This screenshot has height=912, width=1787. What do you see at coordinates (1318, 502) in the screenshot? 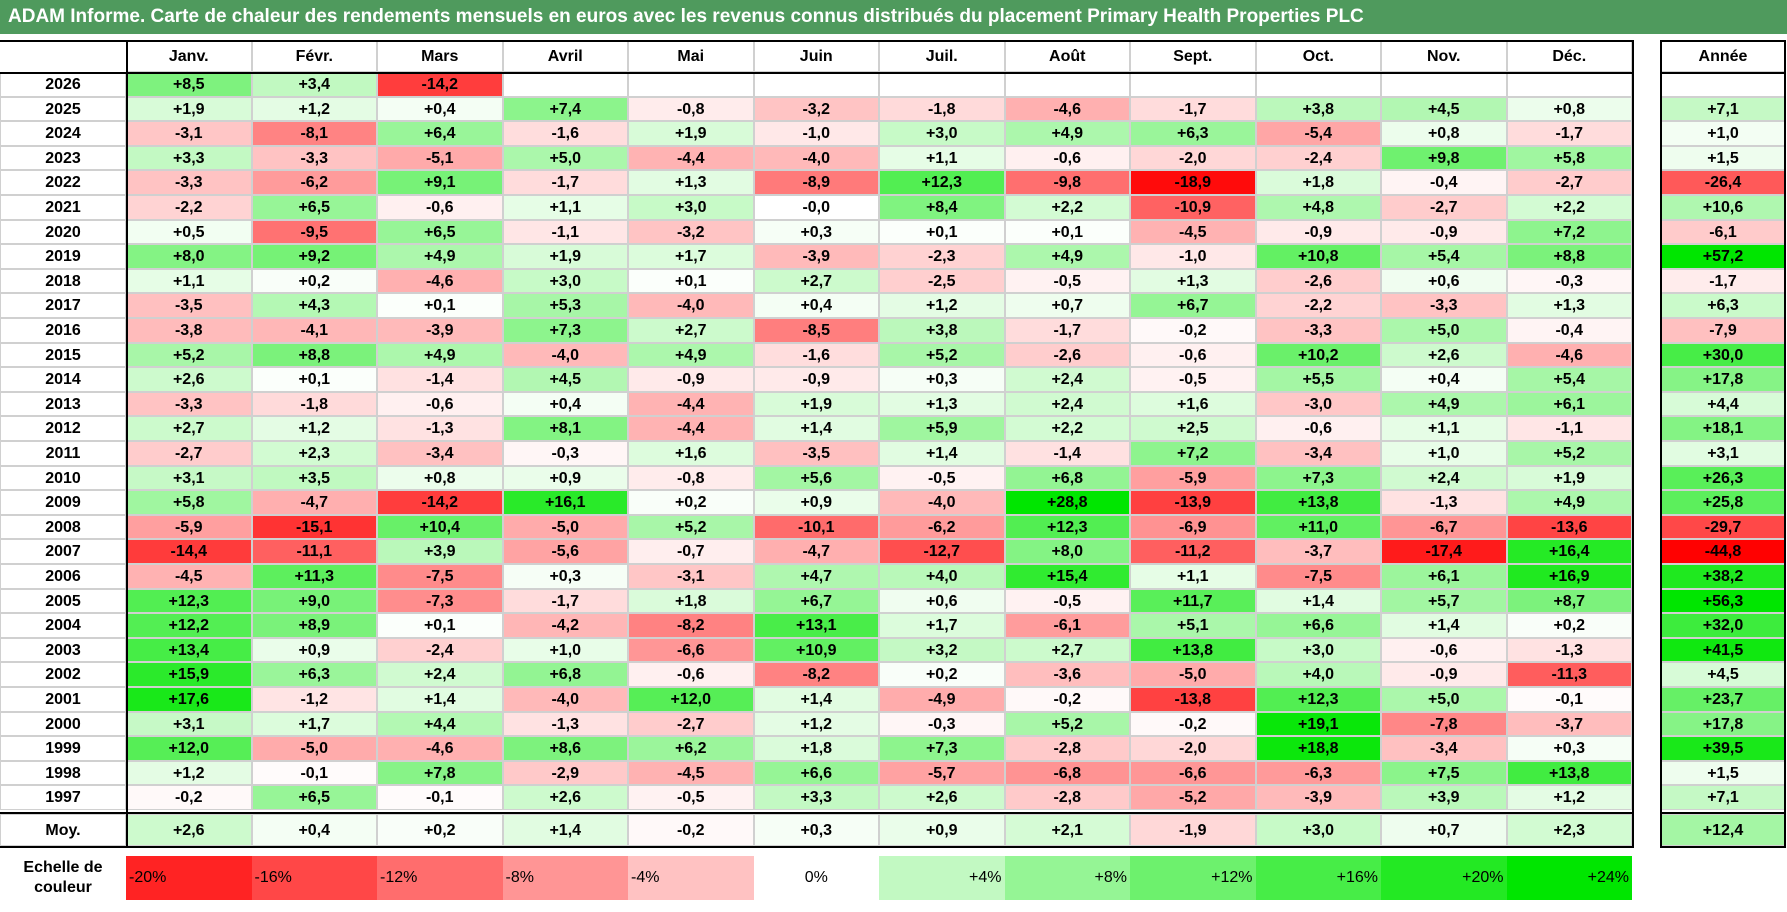
I see `heatmap-cell: +13,8` at bounding box center [1318, 502].